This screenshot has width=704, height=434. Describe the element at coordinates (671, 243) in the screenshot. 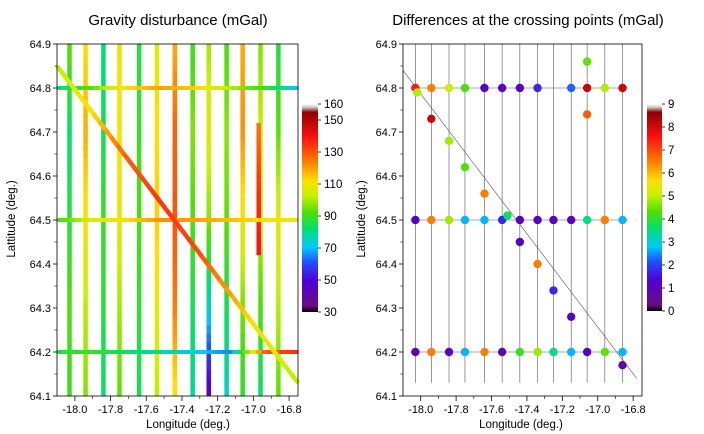

I see `colorbar-tick-label: 3` at that location.